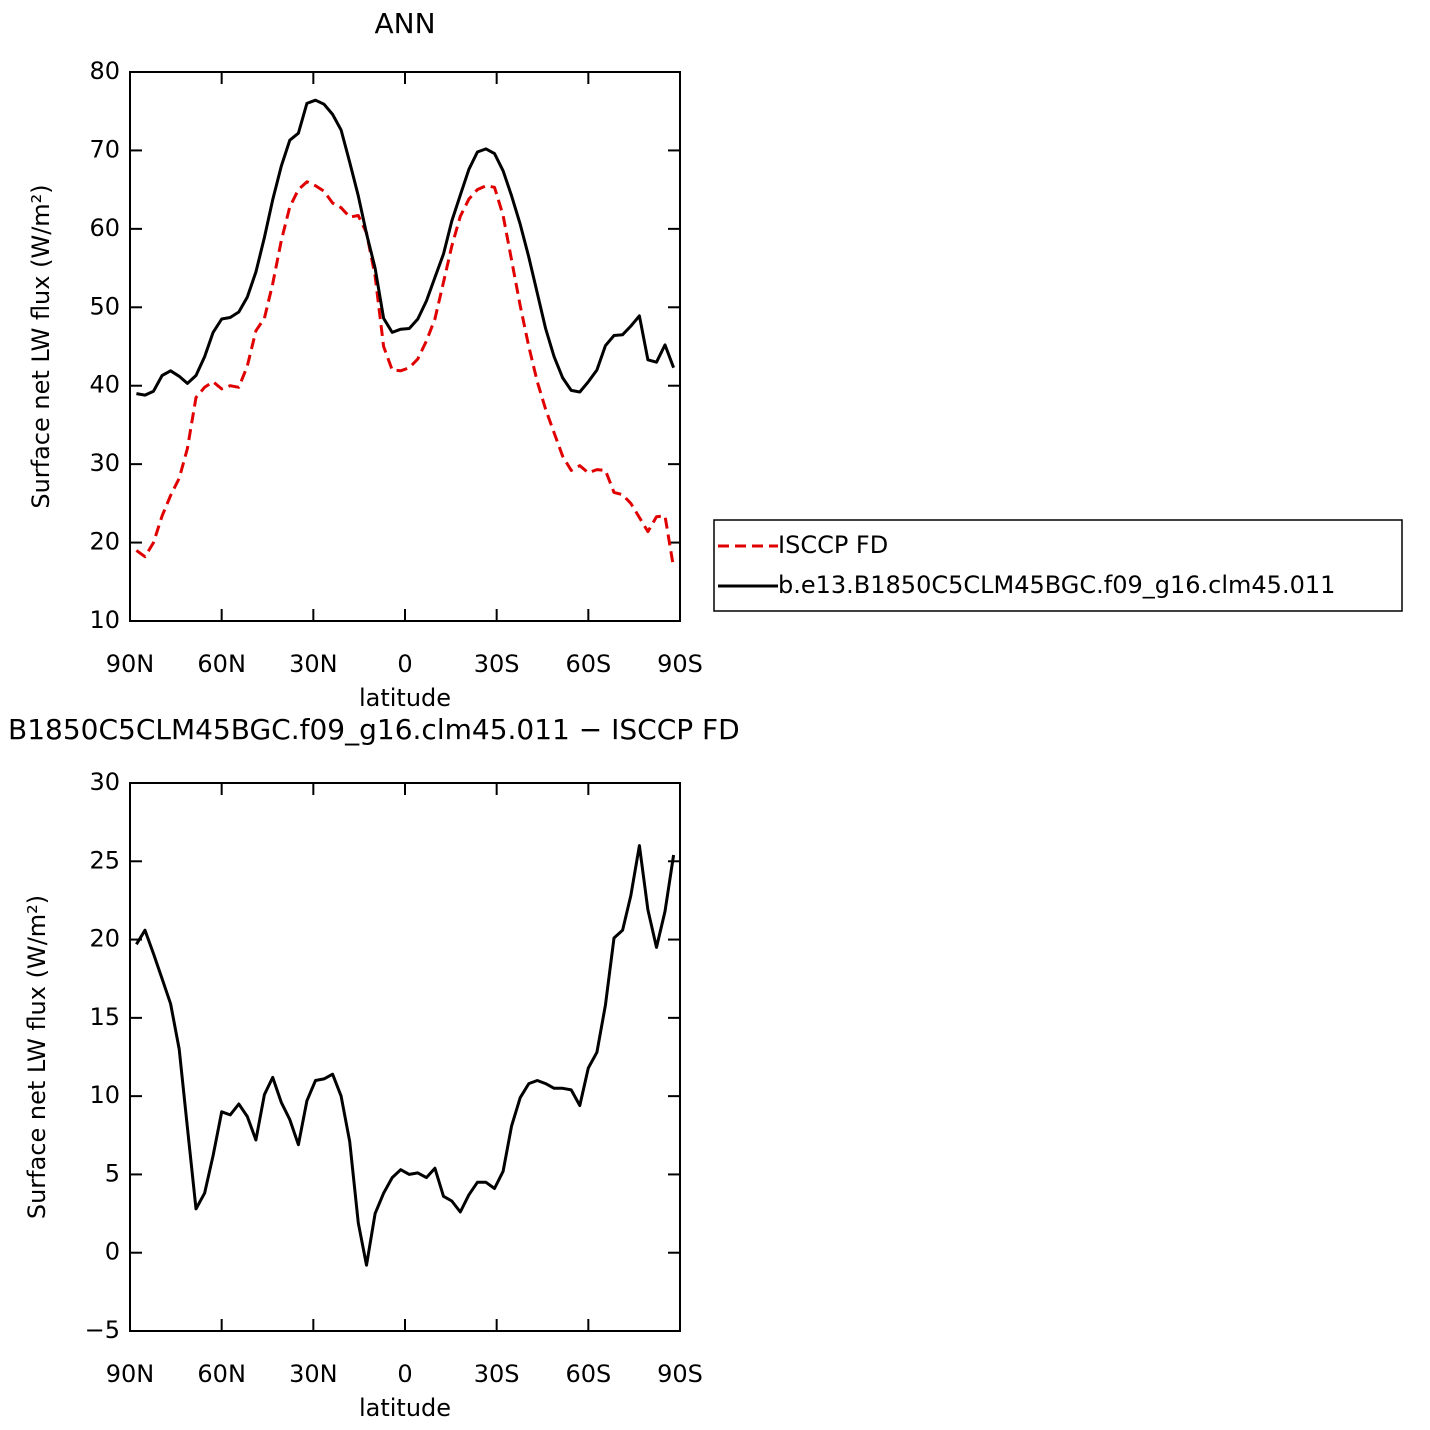 The height and width of the screenshot is (1430, 1430). Describe the element at coordinates (104, 71) in the screenshot. I see `y-tick-label: 80` at that location.